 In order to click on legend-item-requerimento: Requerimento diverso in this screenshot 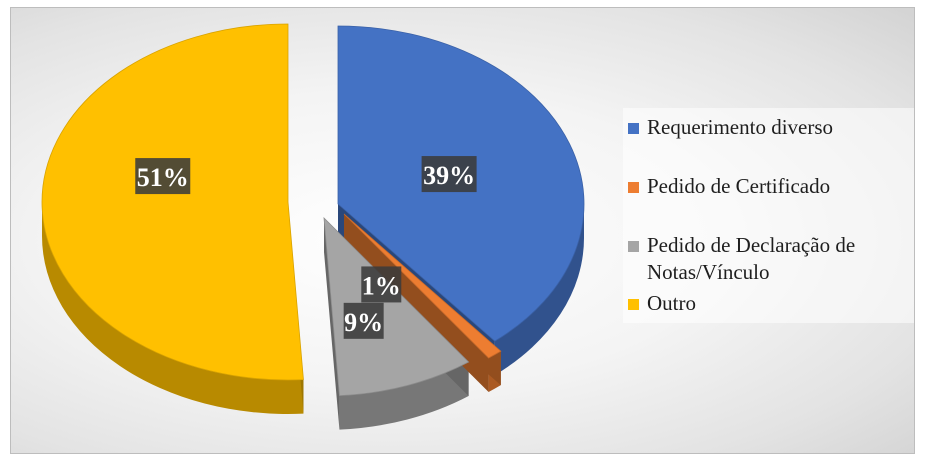, I will do `click(768, 127)`.